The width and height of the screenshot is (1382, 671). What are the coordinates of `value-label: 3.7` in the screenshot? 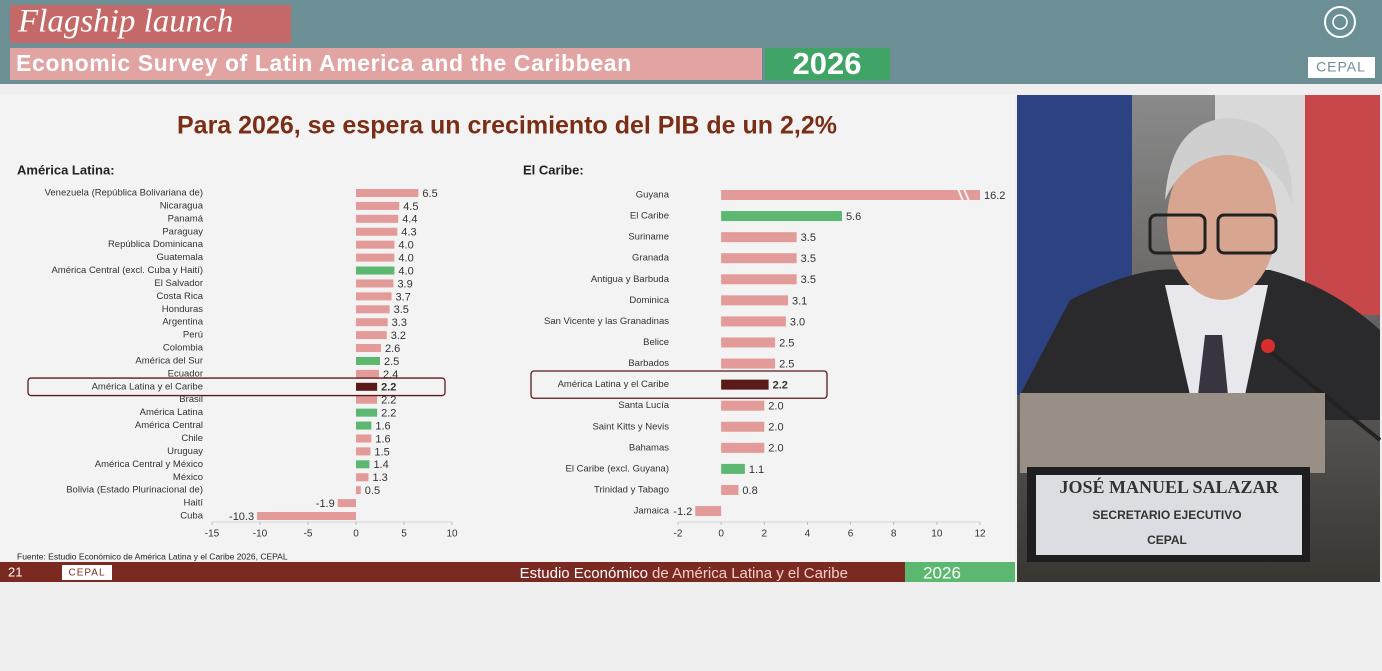 It's located at (403, 297).